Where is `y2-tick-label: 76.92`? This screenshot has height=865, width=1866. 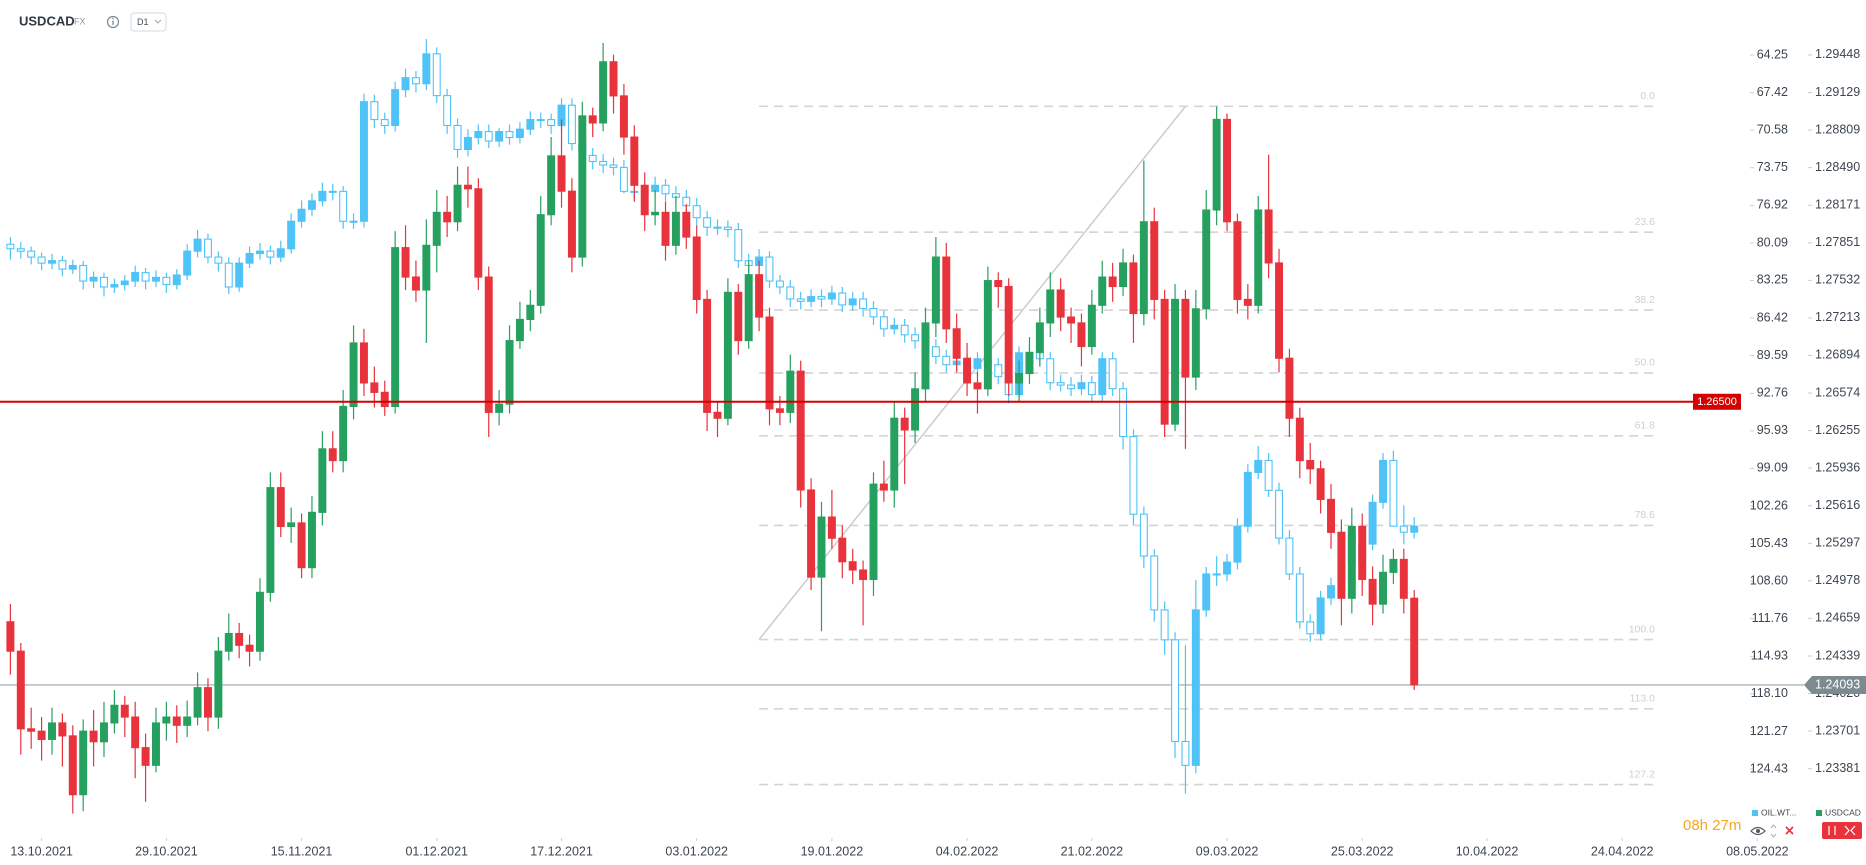
y2-tick-label: 76.92 is located at coordinates (1772, 205).